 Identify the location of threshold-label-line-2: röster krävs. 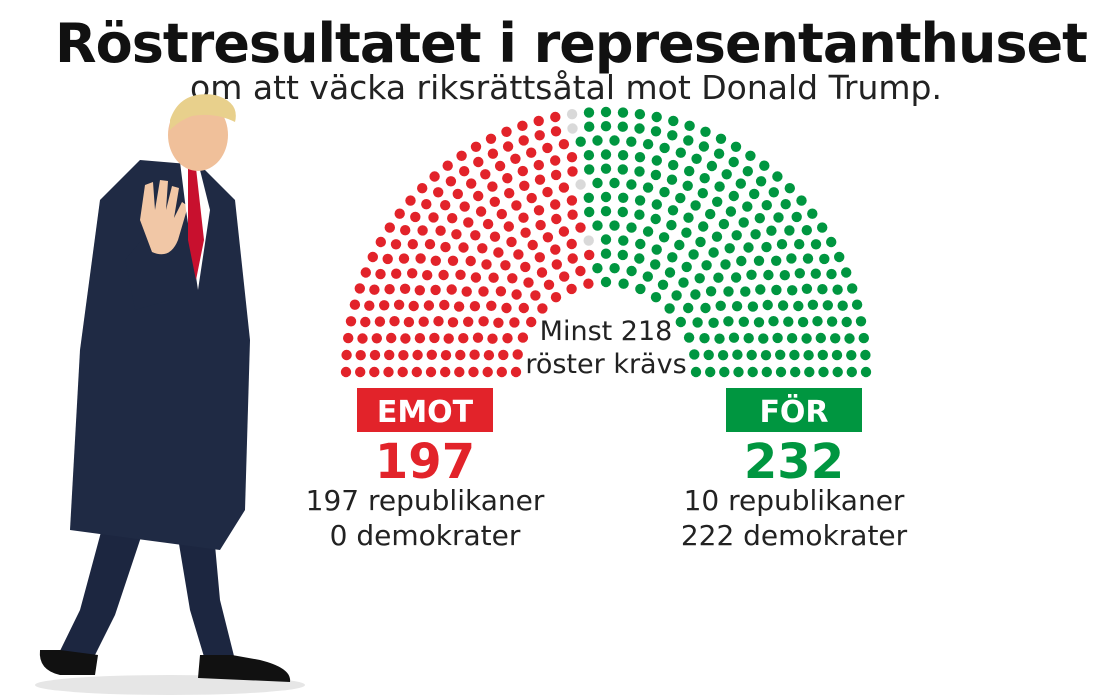
(605, 364).